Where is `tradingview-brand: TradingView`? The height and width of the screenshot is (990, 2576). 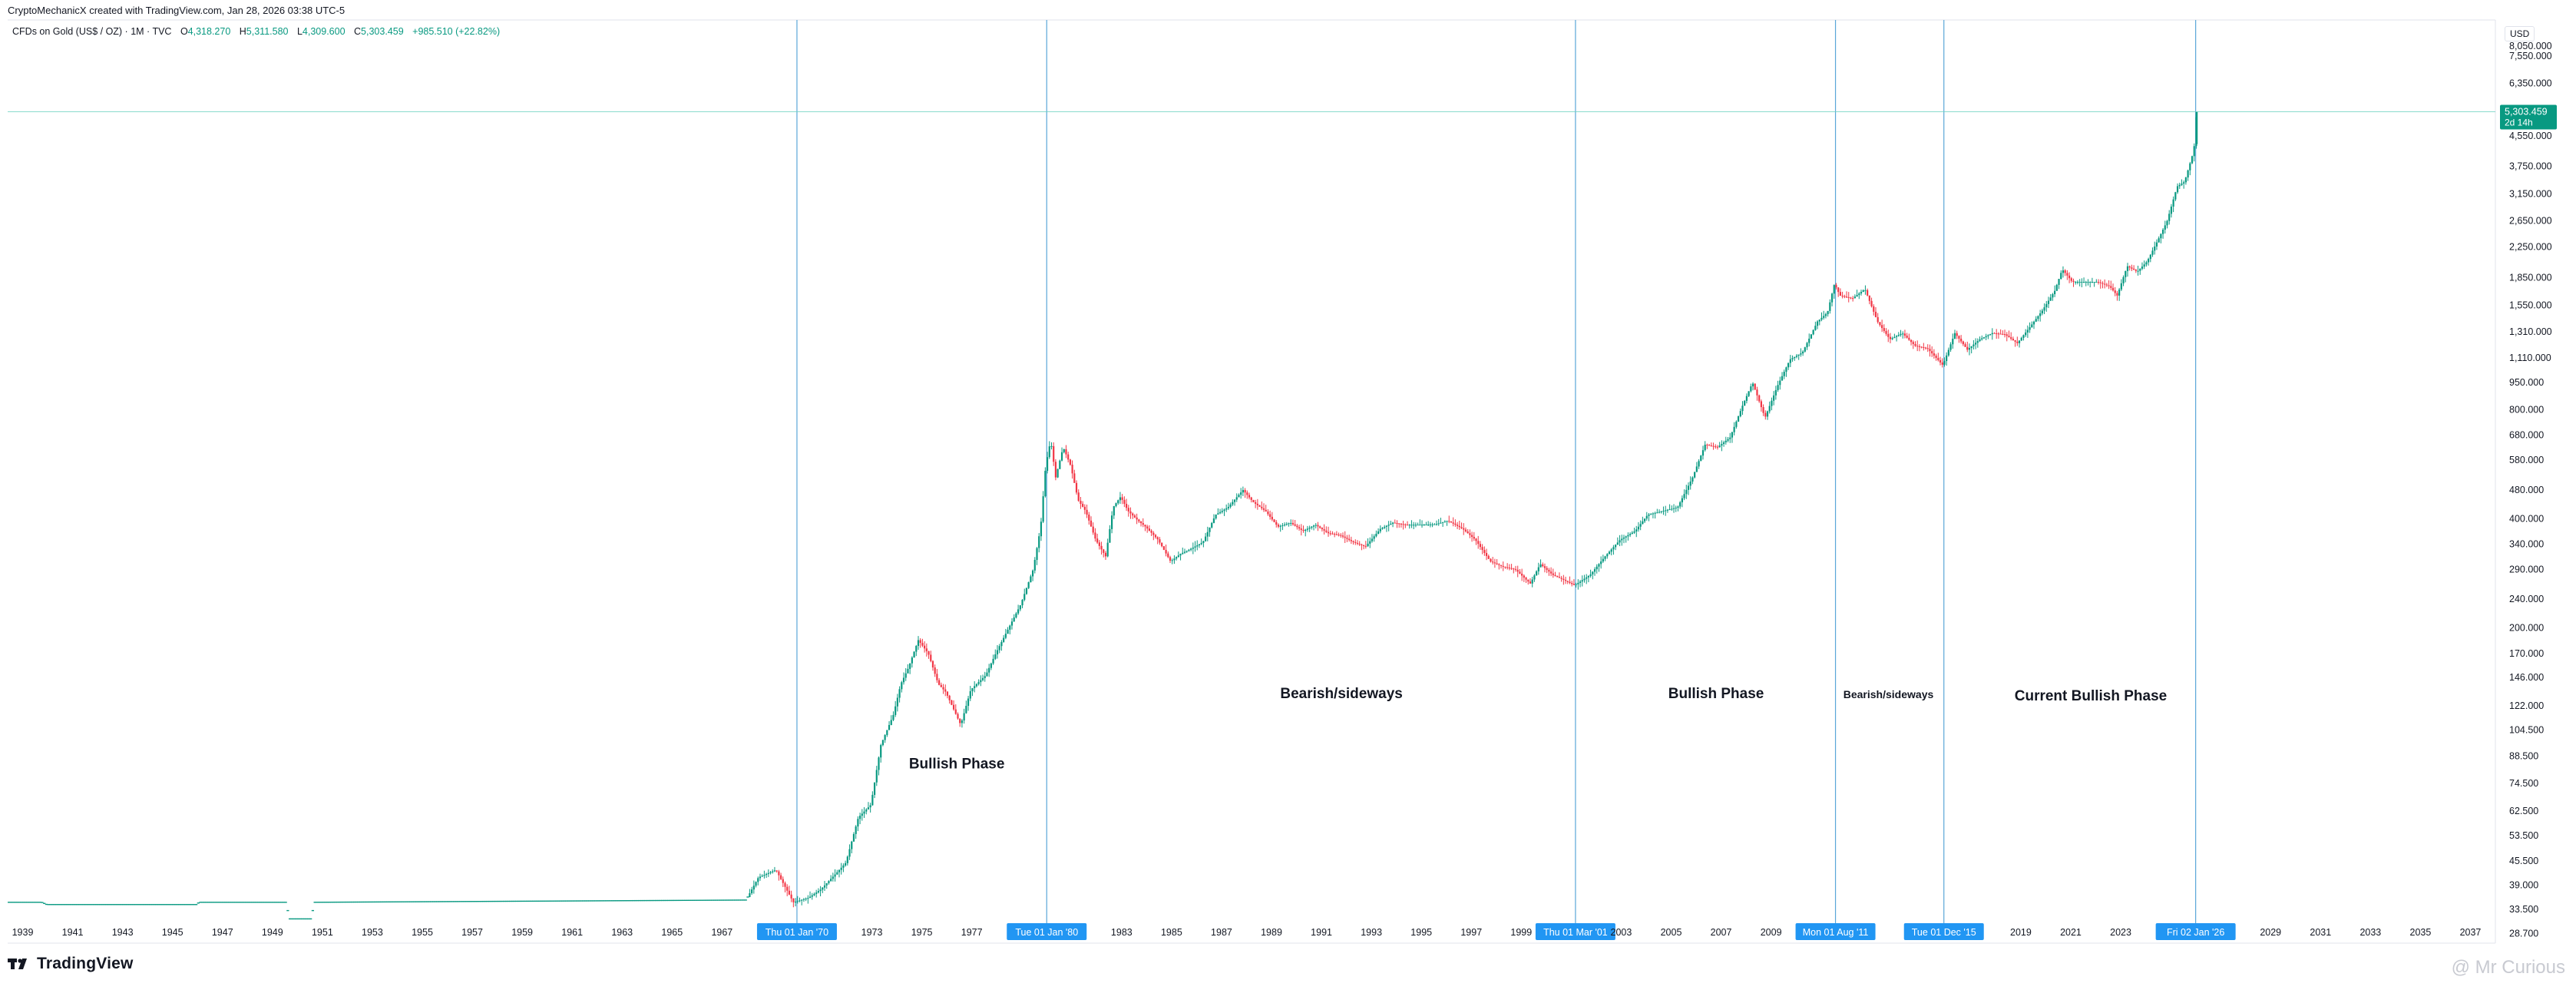 tradingview-brand: TradingView is located at coordinates (85, 964).